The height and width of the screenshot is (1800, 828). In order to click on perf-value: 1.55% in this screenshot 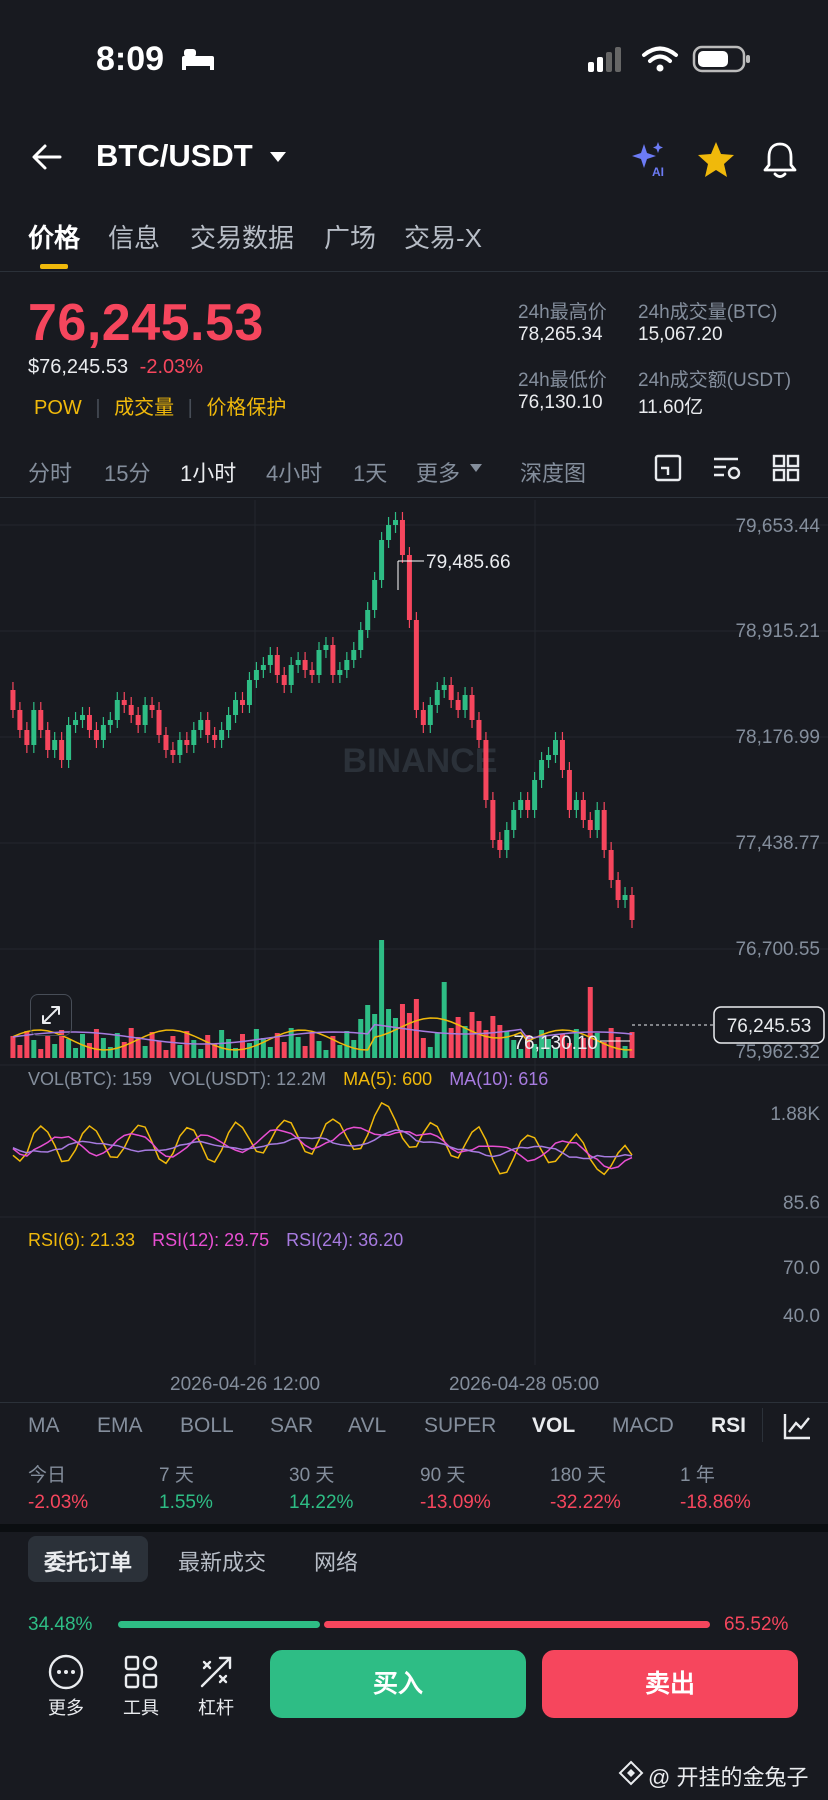, I will do `click(186, 1502)`.